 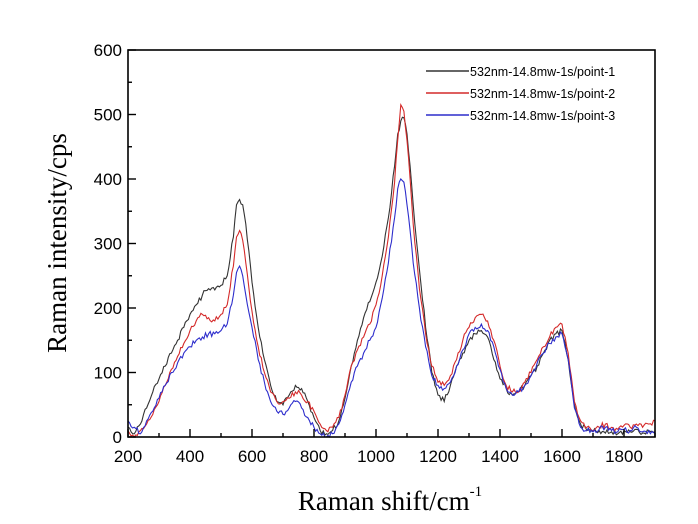 I want to click on legend-item: 532nm-14.8mw-1s/point-1, so click(x=520, y=72).